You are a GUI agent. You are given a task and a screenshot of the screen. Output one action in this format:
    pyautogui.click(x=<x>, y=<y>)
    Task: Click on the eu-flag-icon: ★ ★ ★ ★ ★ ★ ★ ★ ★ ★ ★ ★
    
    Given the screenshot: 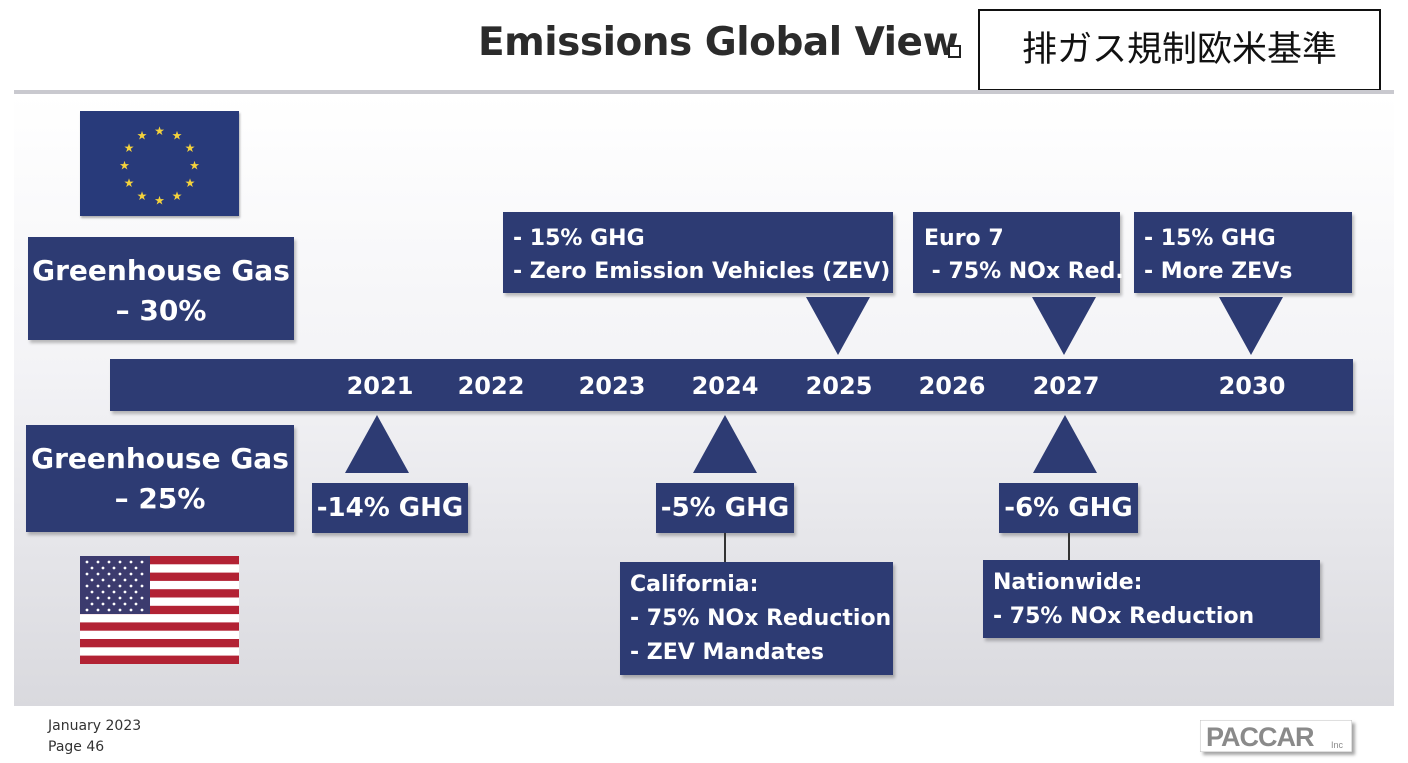 What is the action you would take?
    pyautogui.click(x=159, y=163)
    